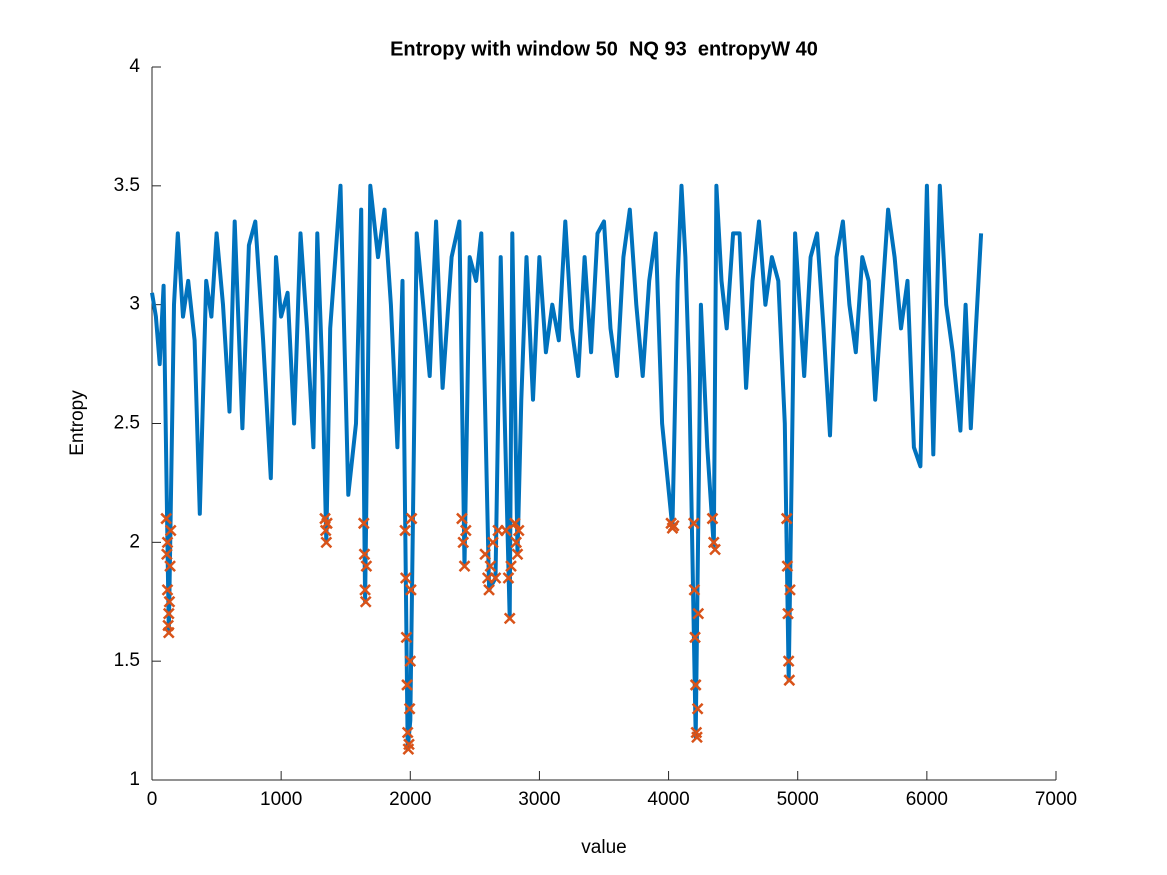  I want to click on y-tick-label: 2, so click(134, 541).